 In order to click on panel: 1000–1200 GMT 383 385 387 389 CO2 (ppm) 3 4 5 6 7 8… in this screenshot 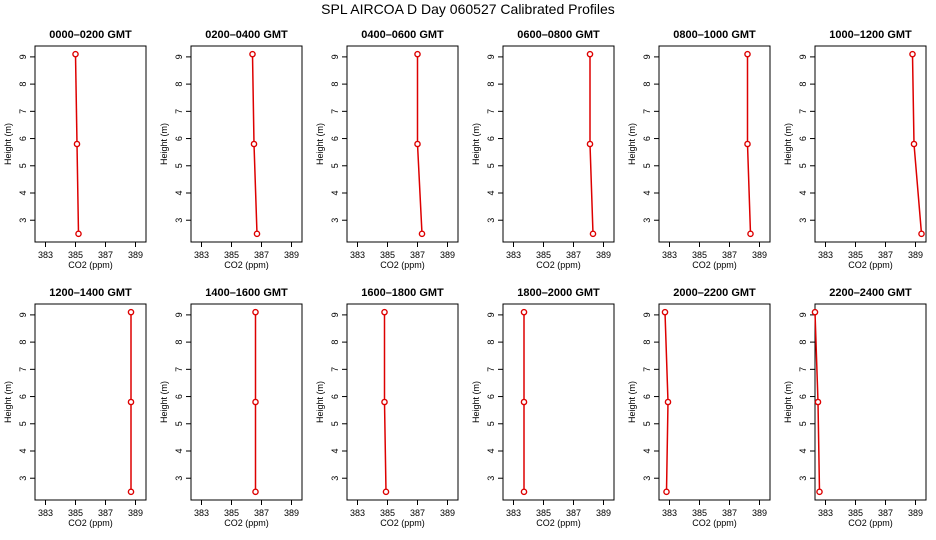, I will do `click(855, 149)`.